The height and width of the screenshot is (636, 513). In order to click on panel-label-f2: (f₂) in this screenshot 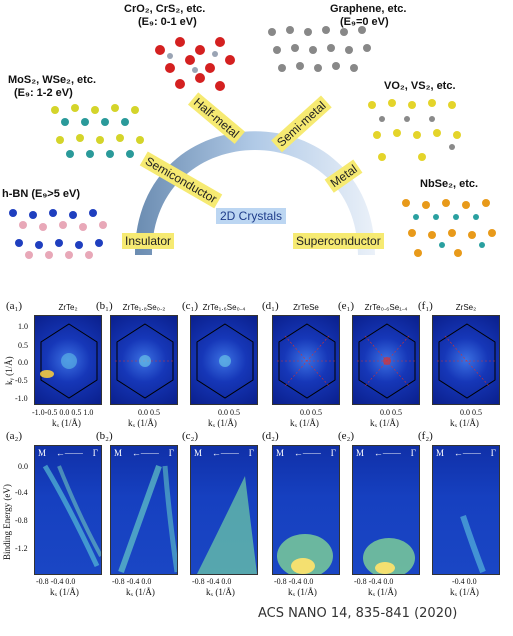, I will do `click(425, 436)`.